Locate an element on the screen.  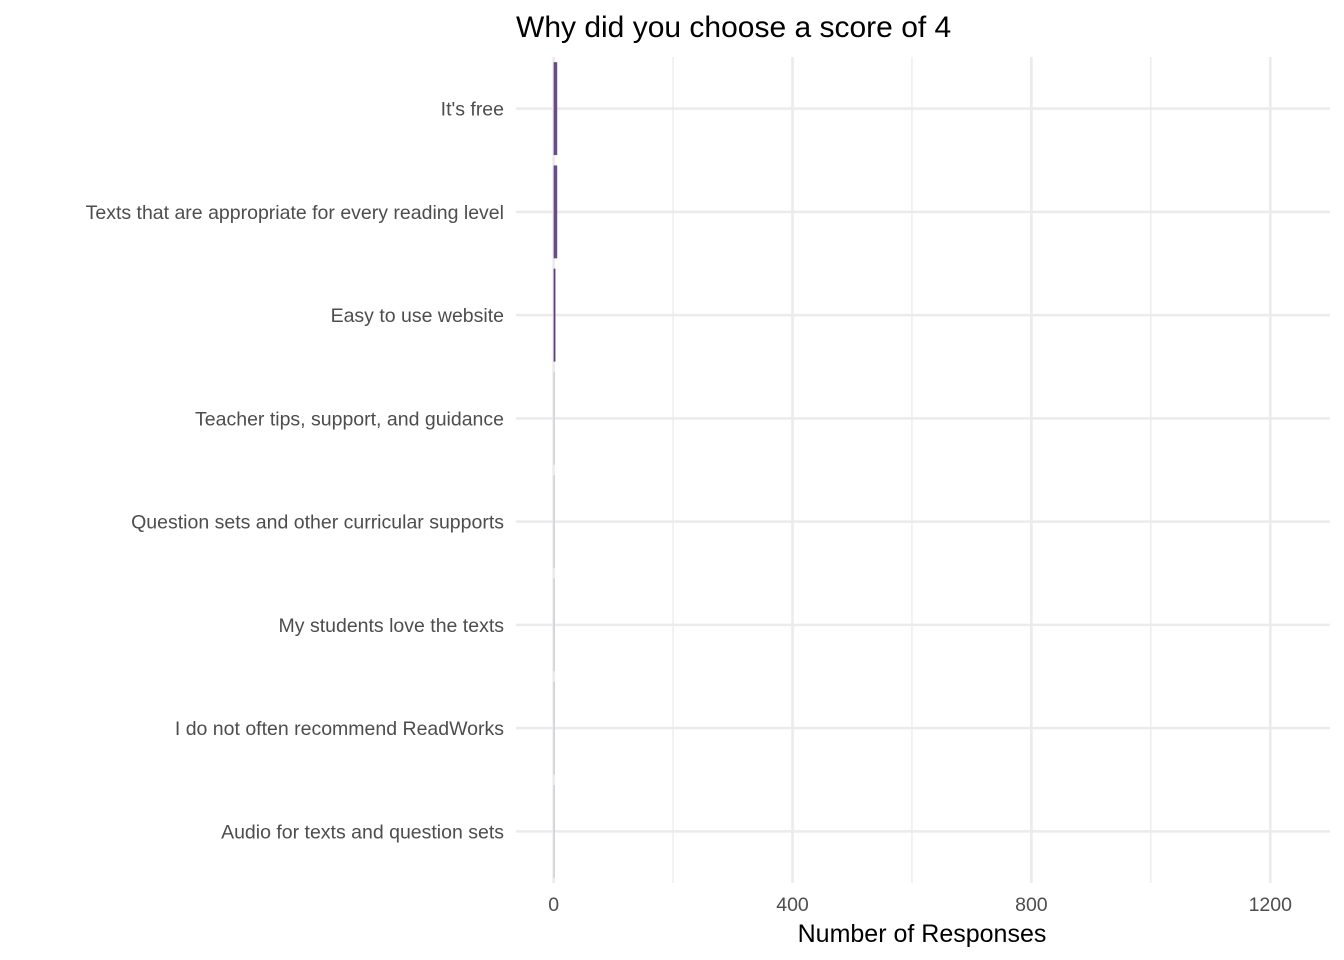
x-tick-label: 400 is located at coordinates (792, 905).